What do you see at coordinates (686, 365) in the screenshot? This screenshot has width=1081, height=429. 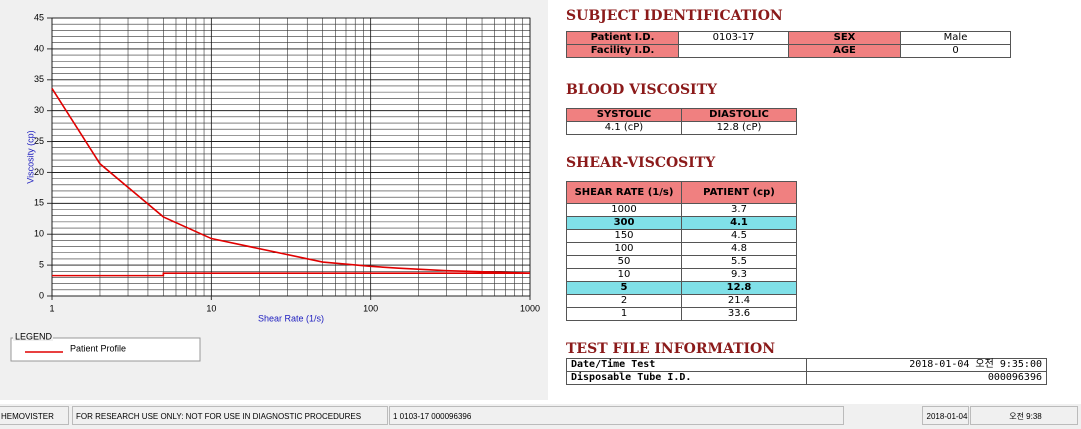 I see `cell: Date/Time Test` at bounding box center [686, 365].